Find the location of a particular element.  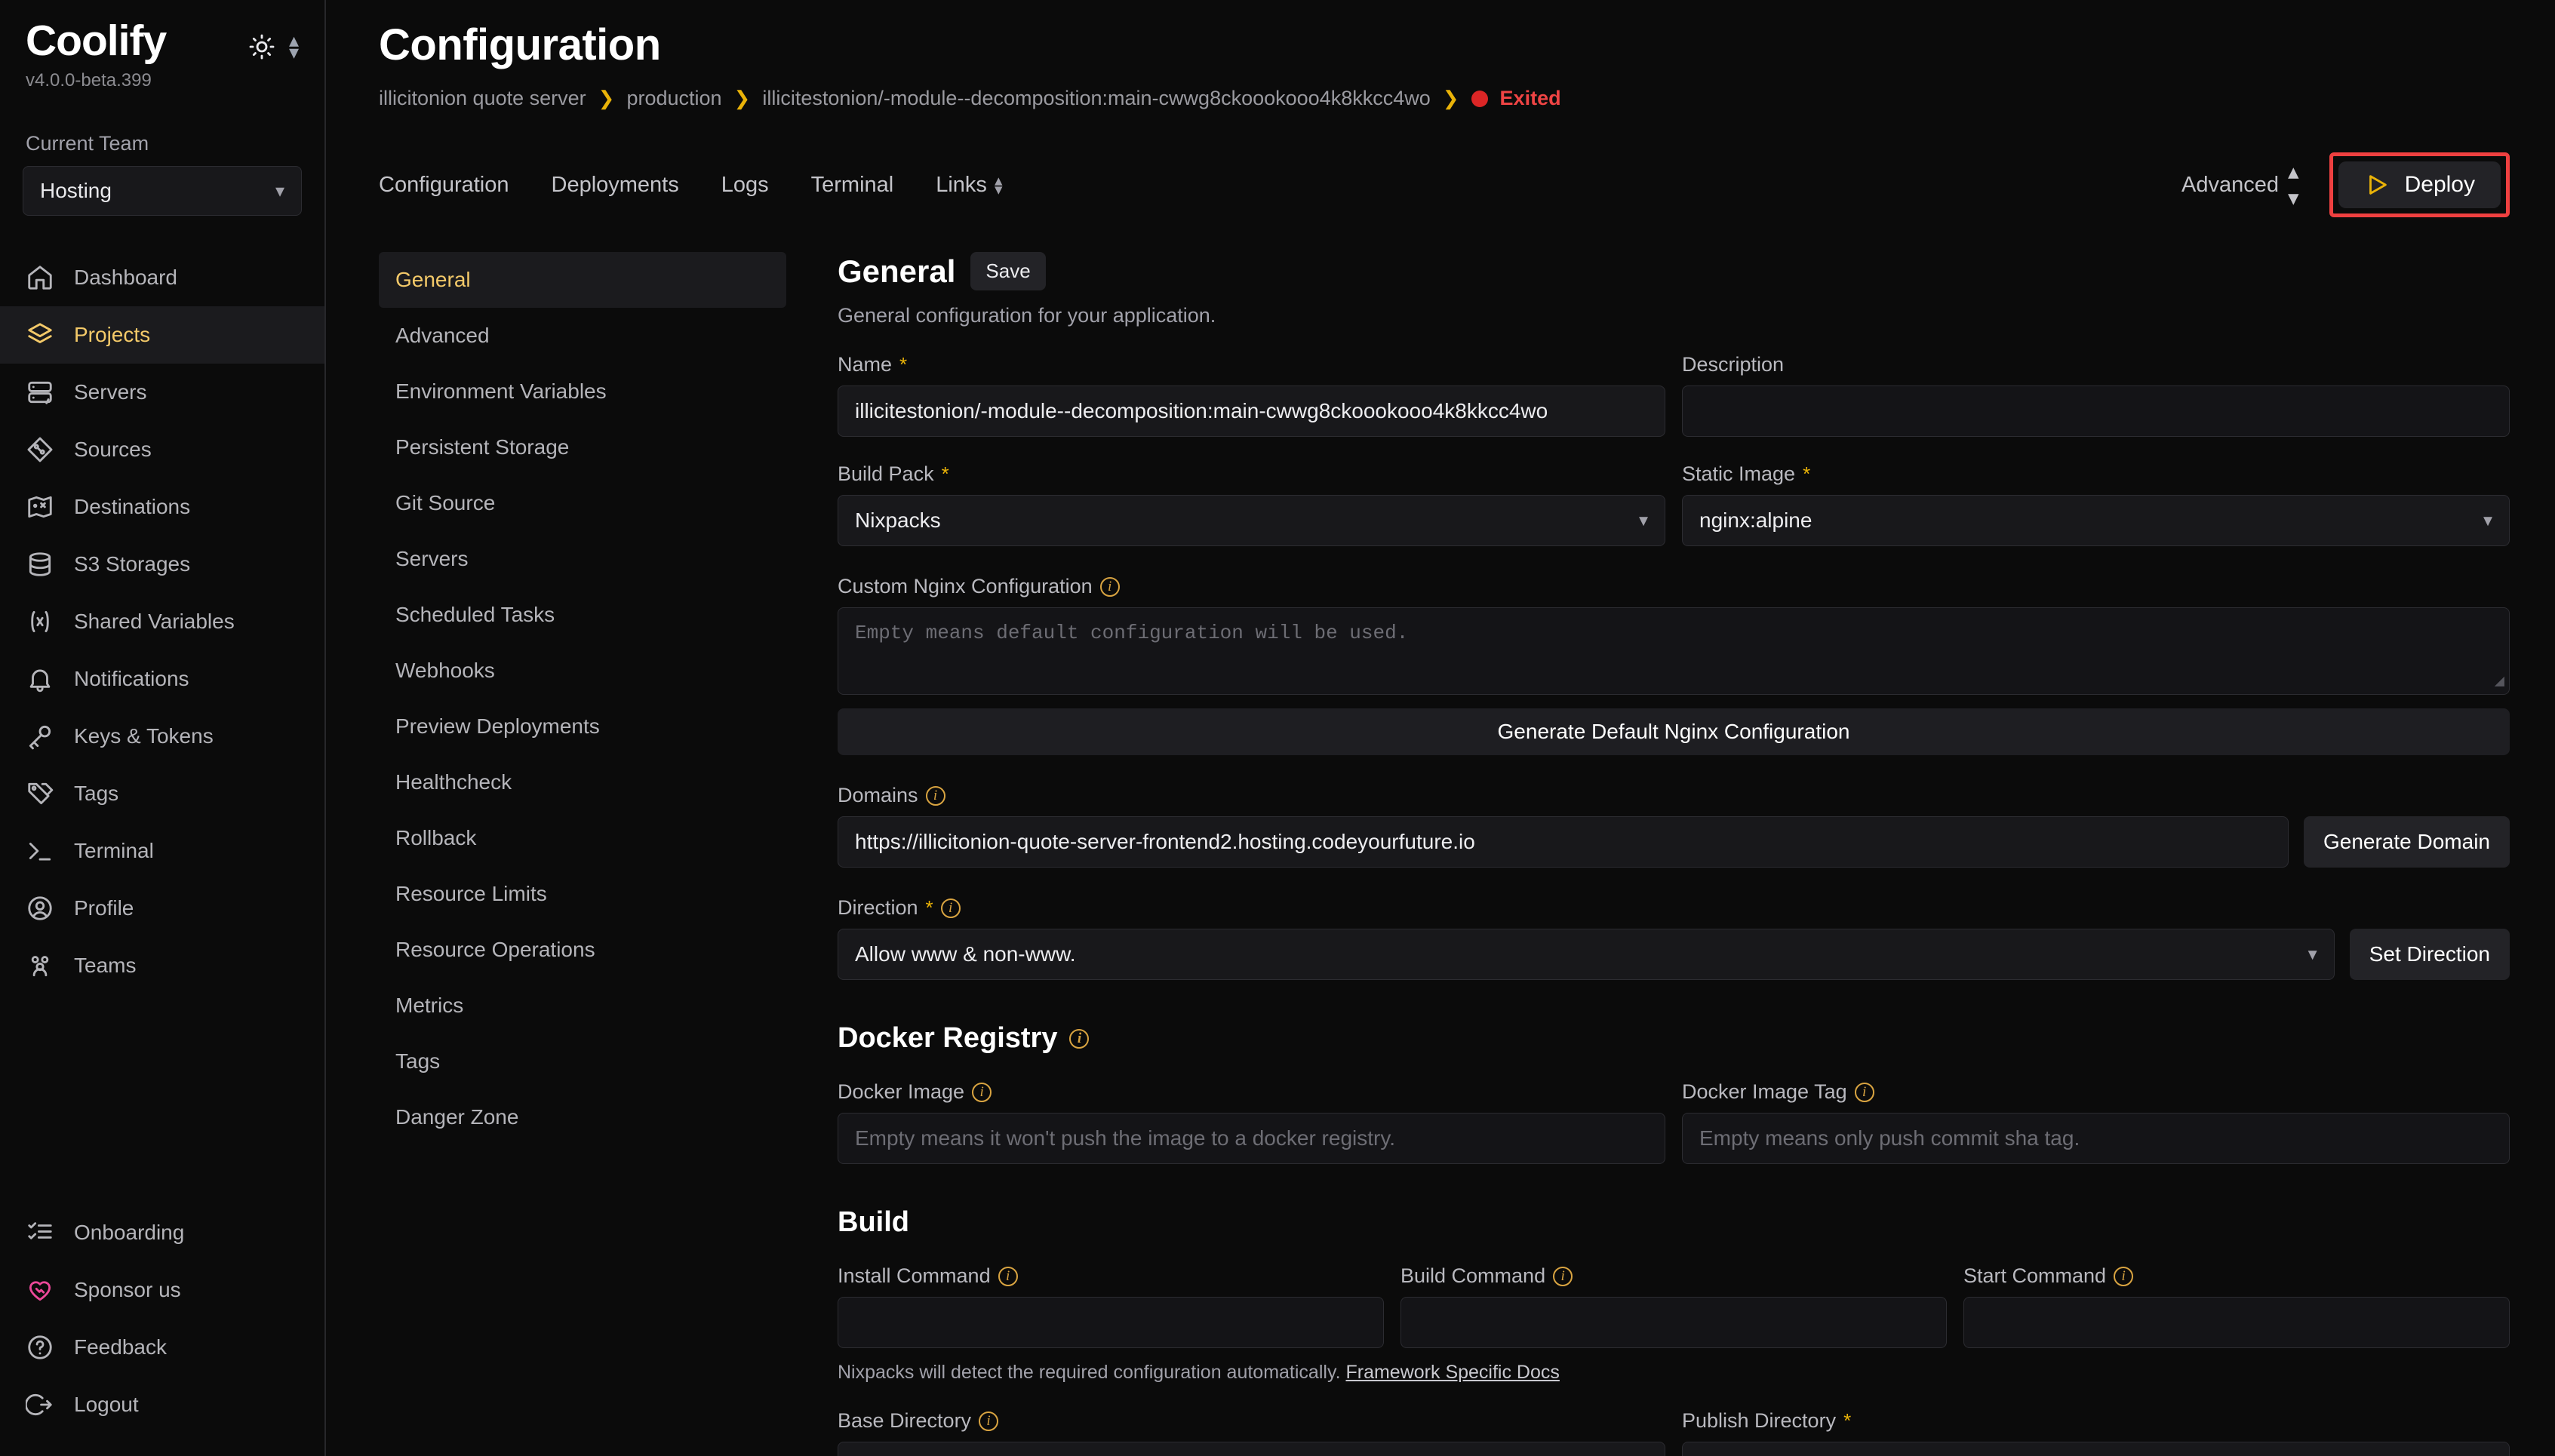

config-menu-item-environment-variables: Environment Variables is located at coordinates (582, 391).